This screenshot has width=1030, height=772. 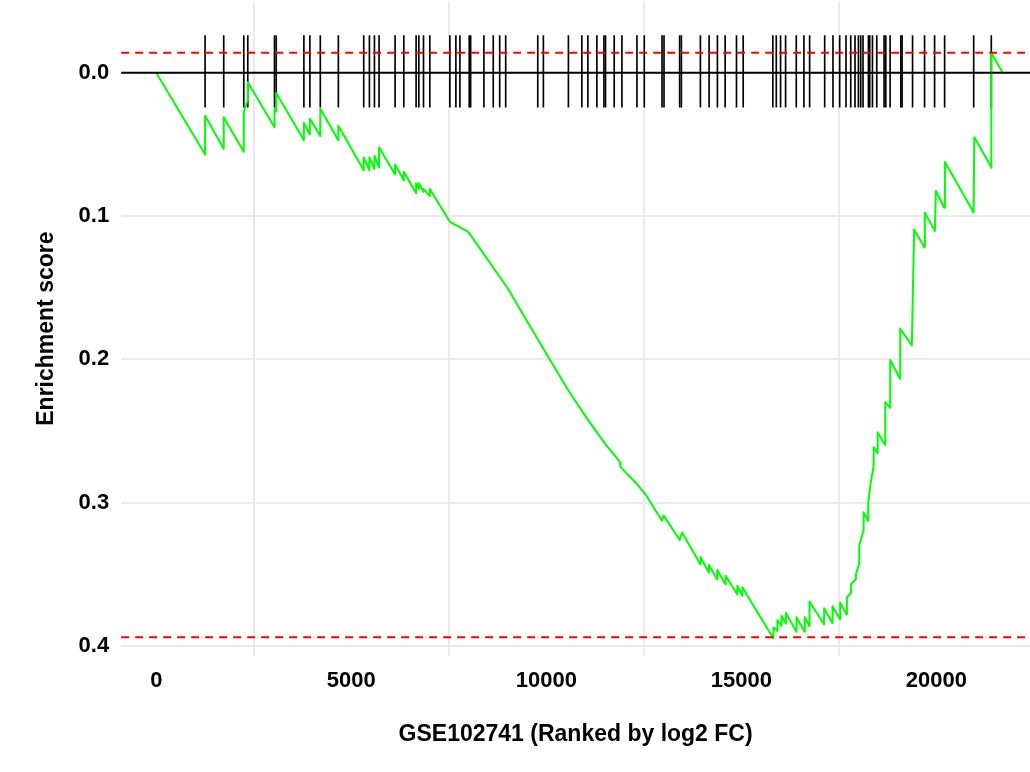 What do you see at coordinates (156, 680) in the screenshot?
I see `x-tick-label: 0` at bounding box center [156, 680].